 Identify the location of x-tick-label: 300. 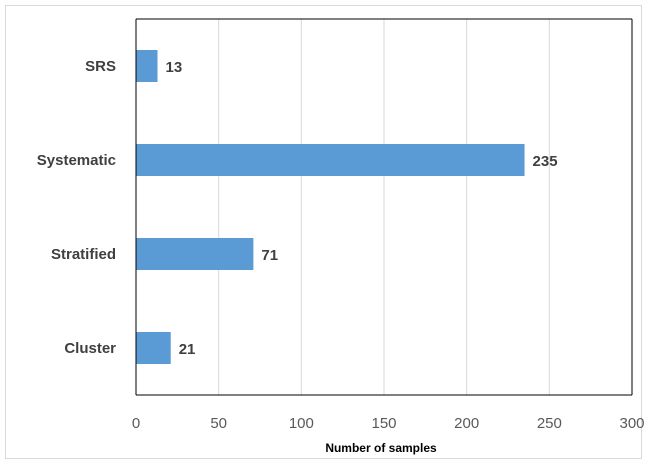
(631, 423).